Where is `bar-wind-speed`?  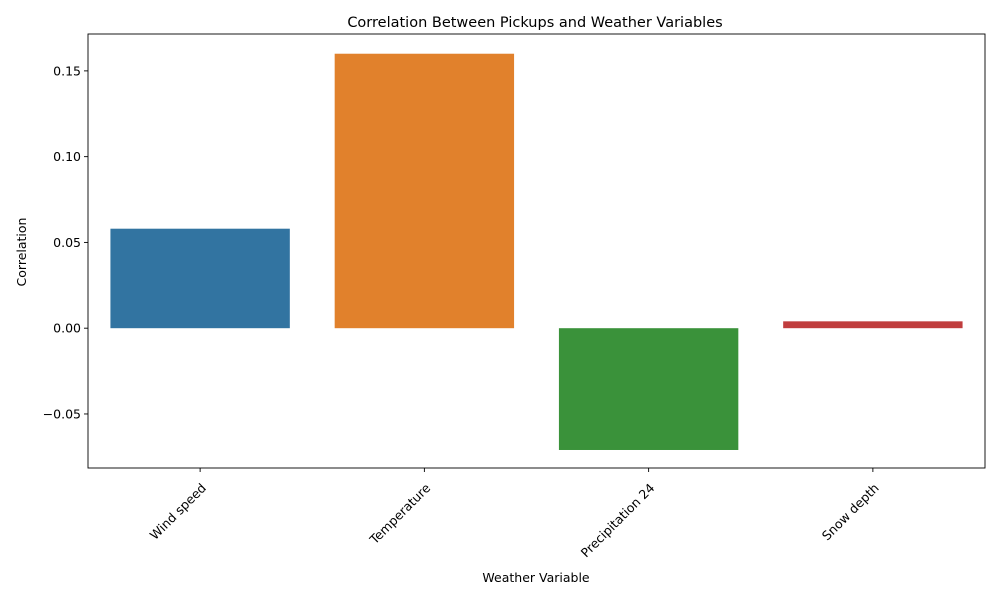
bar-wind-speed is located at coordinates (200, 278).